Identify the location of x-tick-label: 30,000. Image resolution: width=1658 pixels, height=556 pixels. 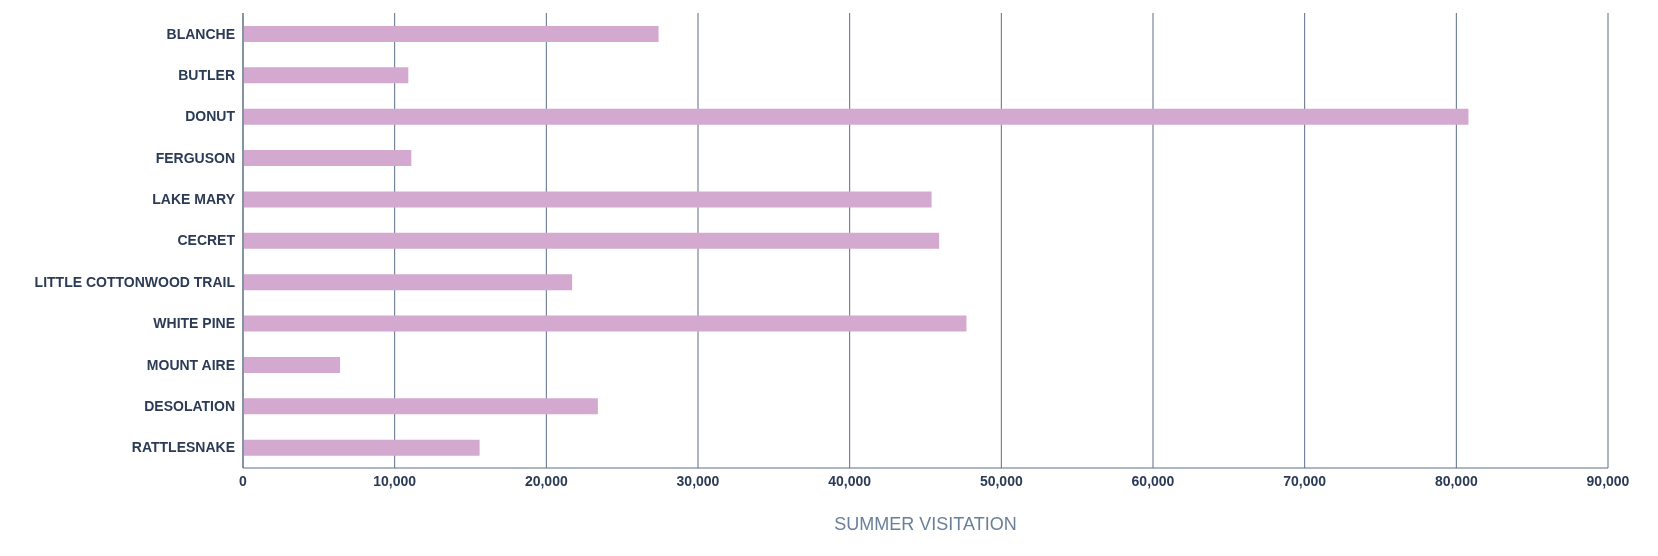
(698, 480).